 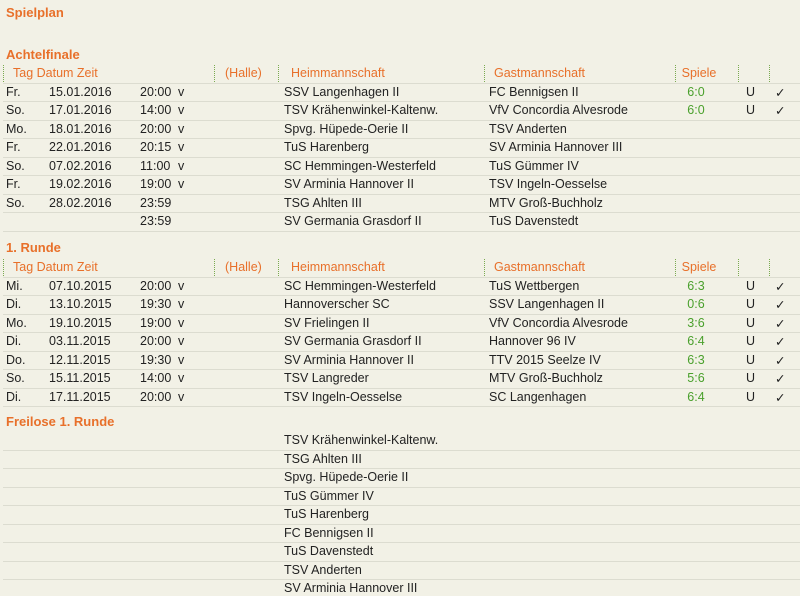 I want to click on freilos-team: TSV Krähenwinkel-Kaltenw., so click(x=361, y=440).